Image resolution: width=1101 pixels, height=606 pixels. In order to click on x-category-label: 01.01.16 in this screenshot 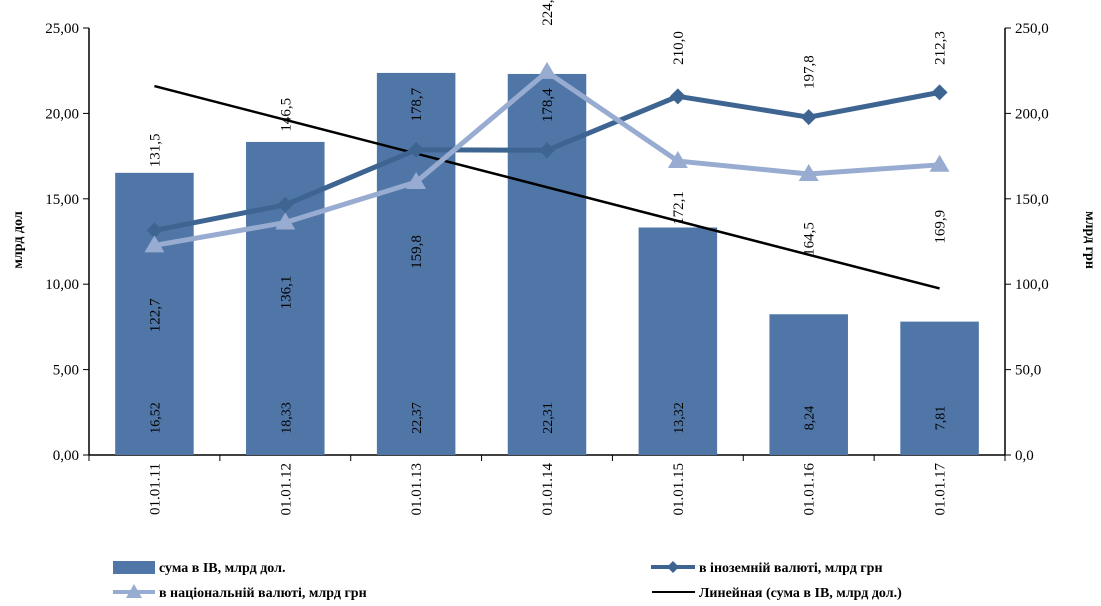, I will do `click(810, 489)`.